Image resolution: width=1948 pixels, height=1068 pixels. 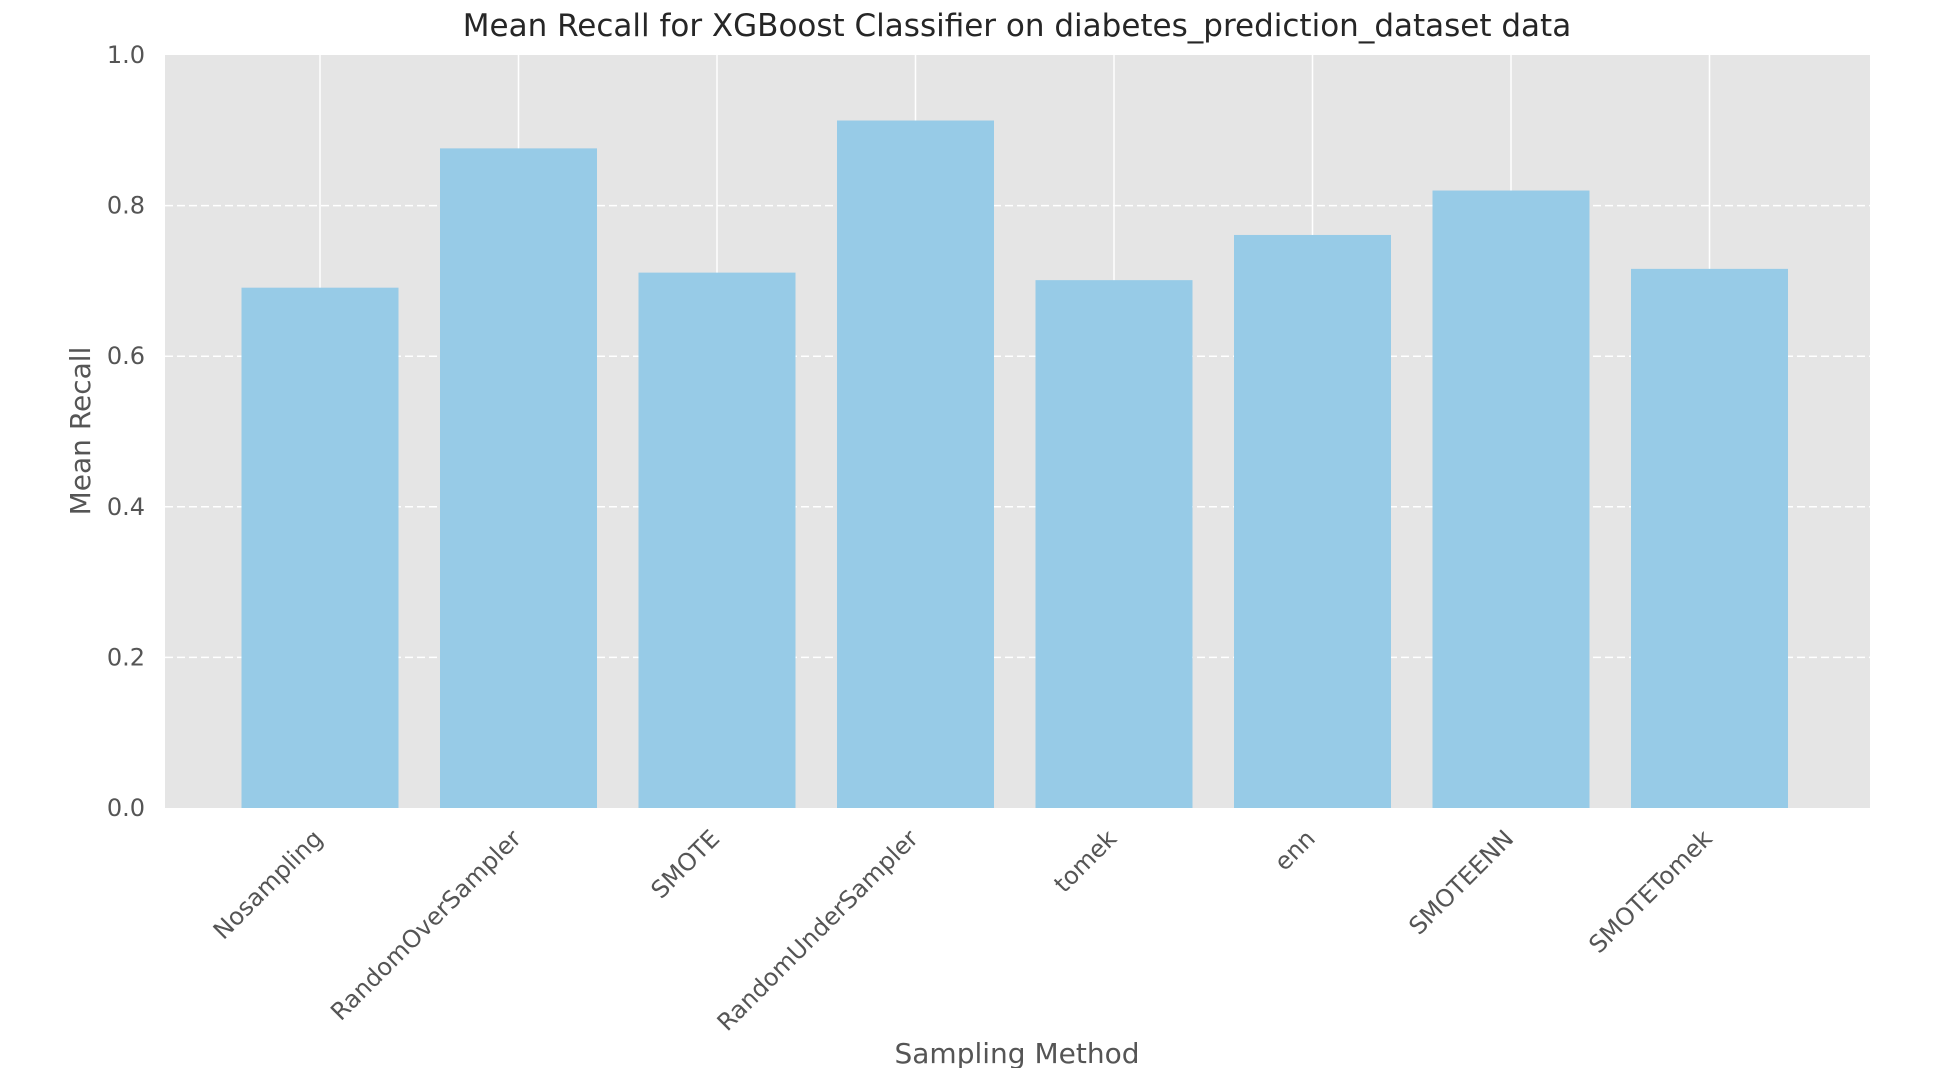 I want to click on y-tick-label: 0.8, so click(x=126, y=206).